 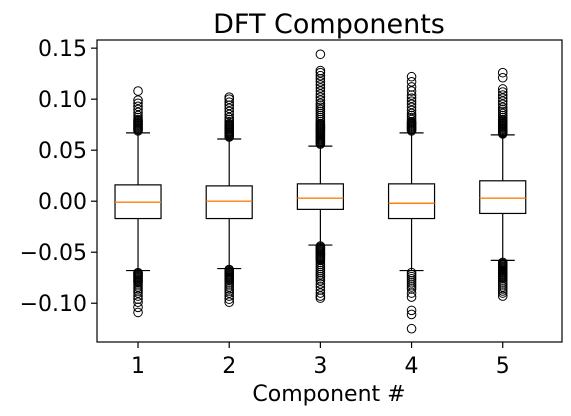 What do you see at coordinates (62, 202) in the screenshot?
I see `y-tick-label: 0.00` at bounding box center [62, 202].